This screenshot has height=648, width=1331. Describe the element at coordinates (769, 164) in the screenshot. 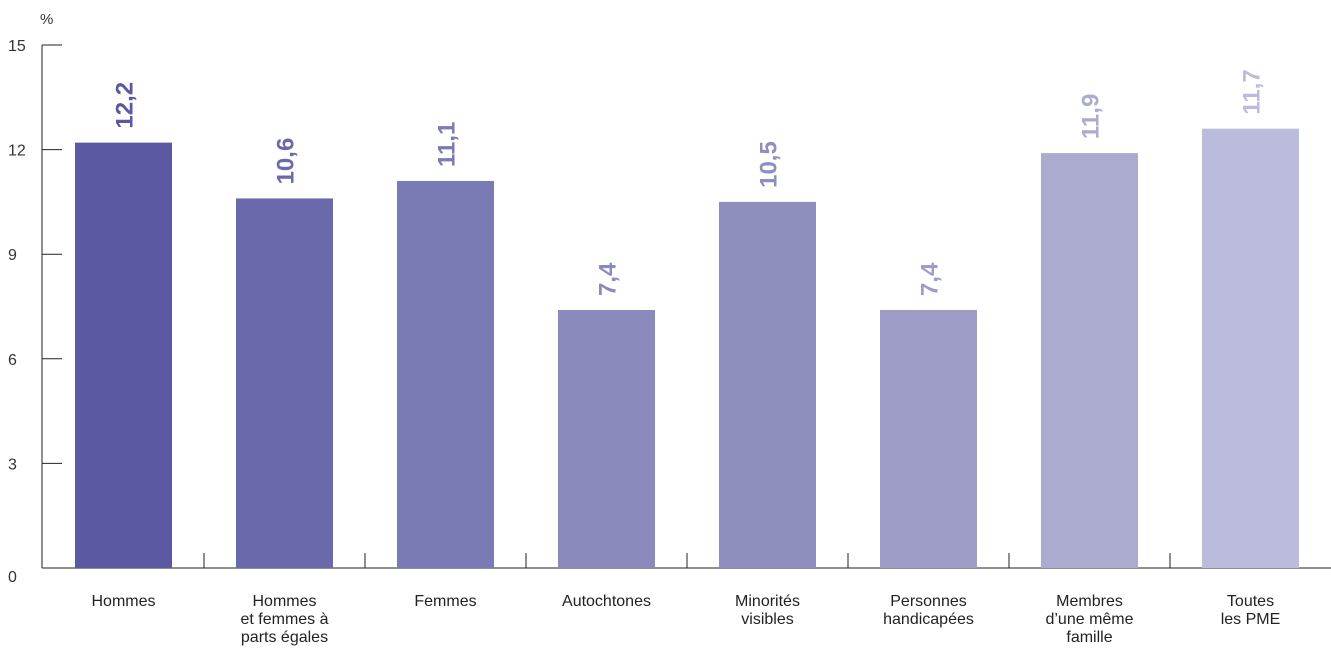

I see `bar-value-label: 10,5` at that location.